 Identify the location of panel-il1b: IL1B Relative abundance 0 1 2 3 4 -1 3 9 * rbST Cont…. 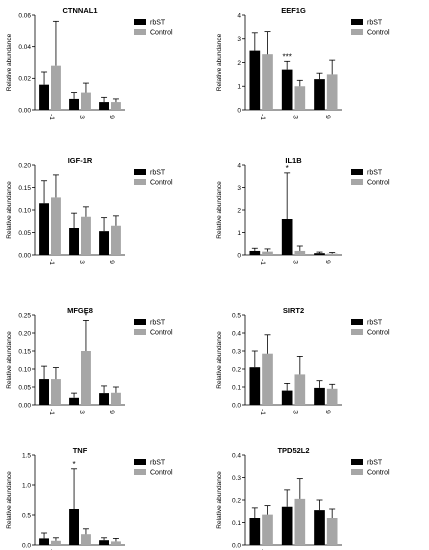
(303, 210).